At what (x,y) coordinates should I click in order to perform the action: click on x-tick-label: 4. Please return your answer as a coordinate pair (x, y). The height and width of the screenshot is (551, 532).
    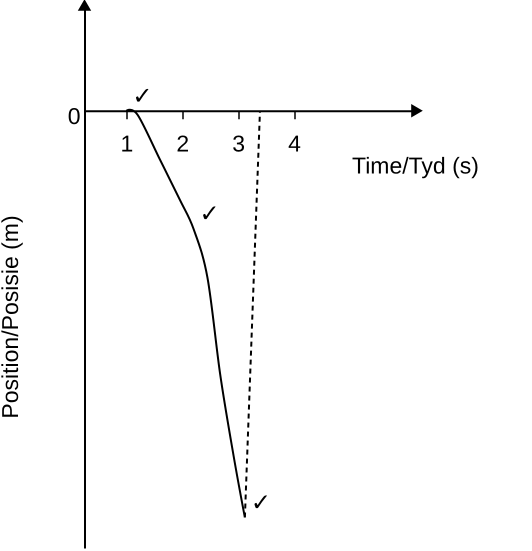
    Looking at the image, I should click on (295, 143).